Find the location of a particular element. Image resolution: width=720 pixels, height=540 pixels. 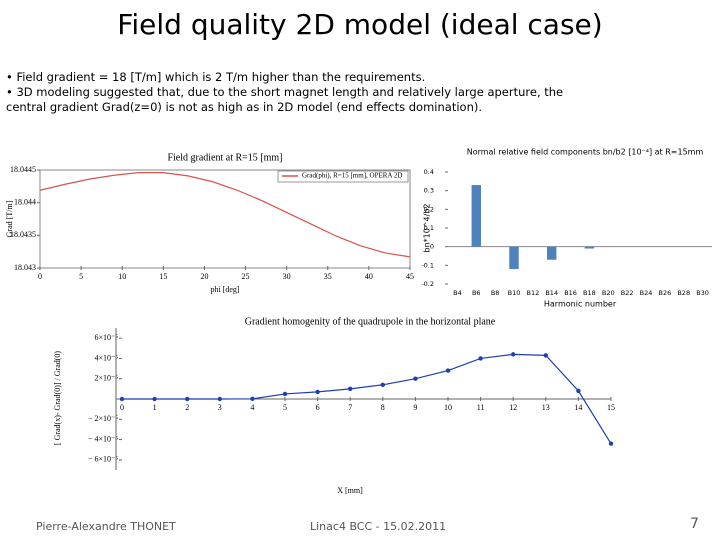

y-tick-label: 18.044 is located at coordinates (25, 201).